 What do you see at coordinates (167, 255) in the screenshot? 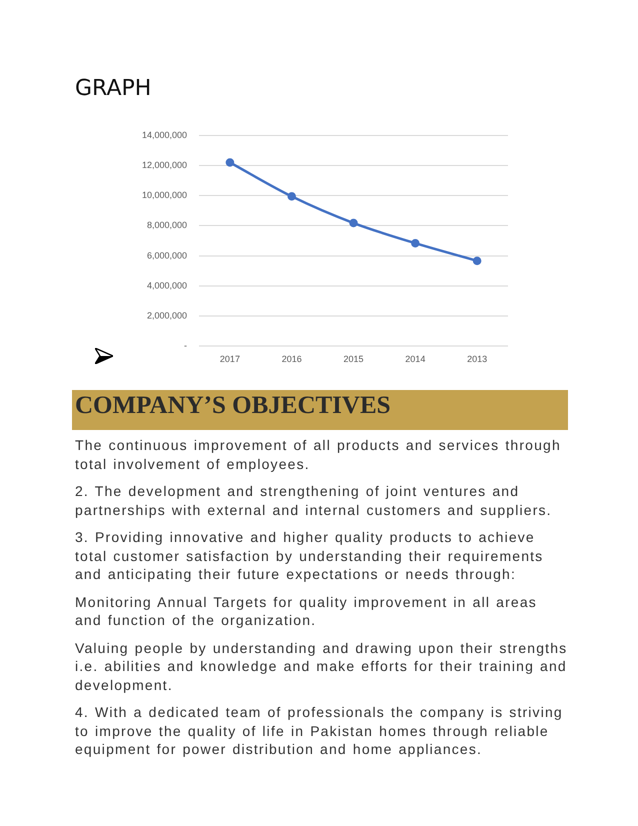
I see `y-tick-label: 6,000,000` at bounding box center [167, 255].